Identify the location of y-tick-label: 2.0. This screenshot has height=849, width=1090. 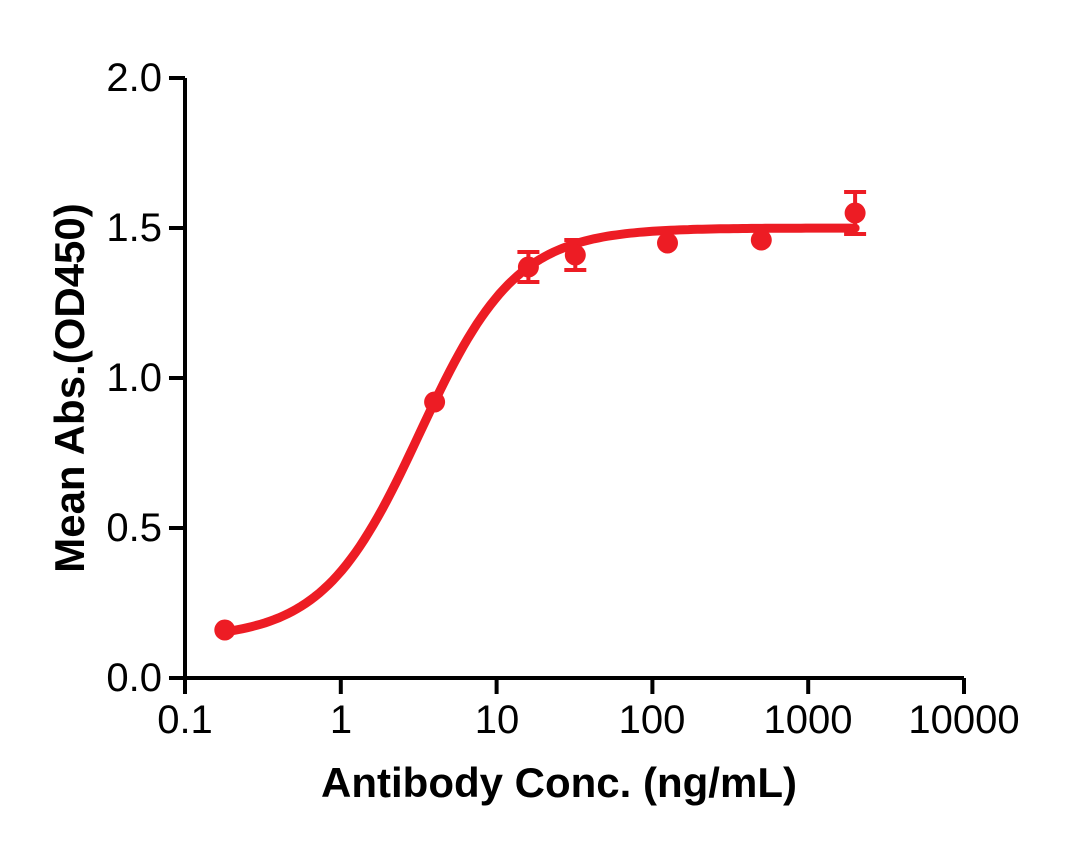
(134, 78).